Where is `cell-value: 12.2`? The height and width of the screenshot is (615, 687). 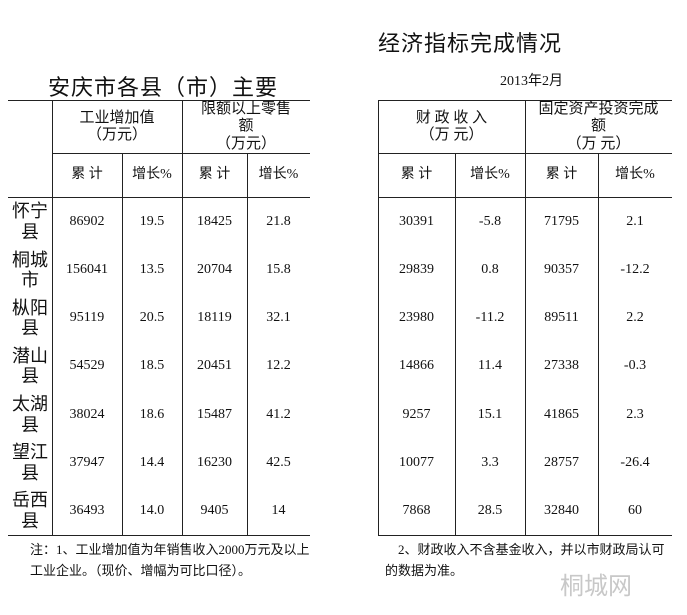 cell-value: 12.2 is located at coordinates (278, 366).